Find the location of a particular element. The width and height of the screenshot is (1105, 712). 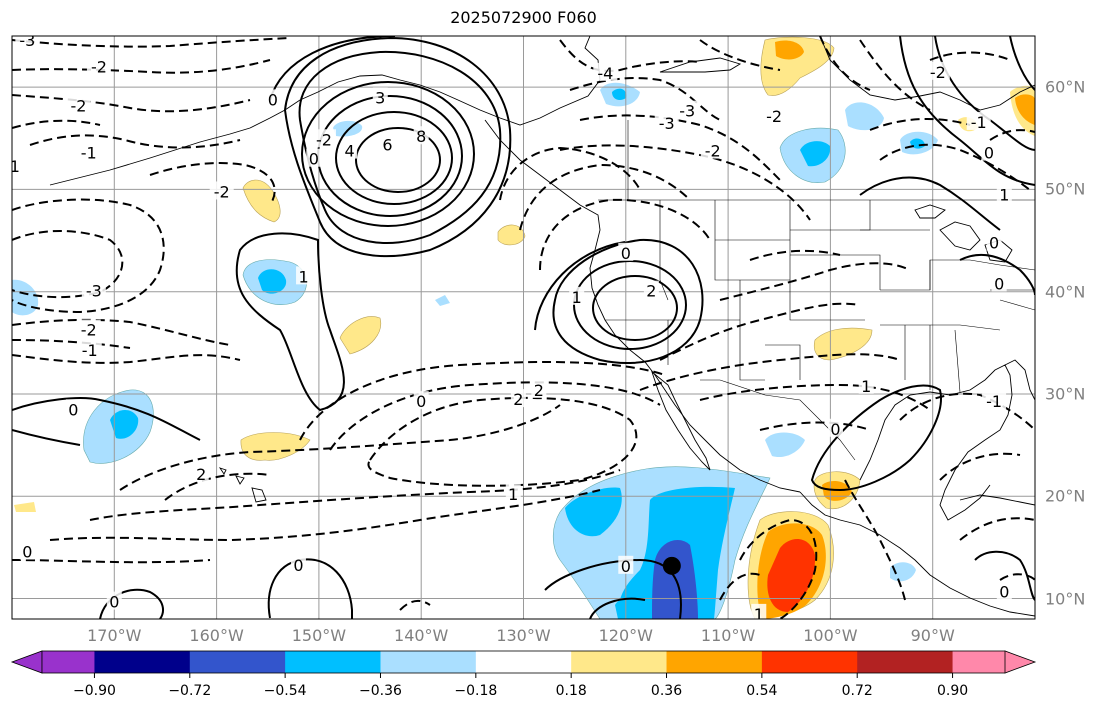

colorbar-tick-label: 0.18 is located at coordinates (571, 691).